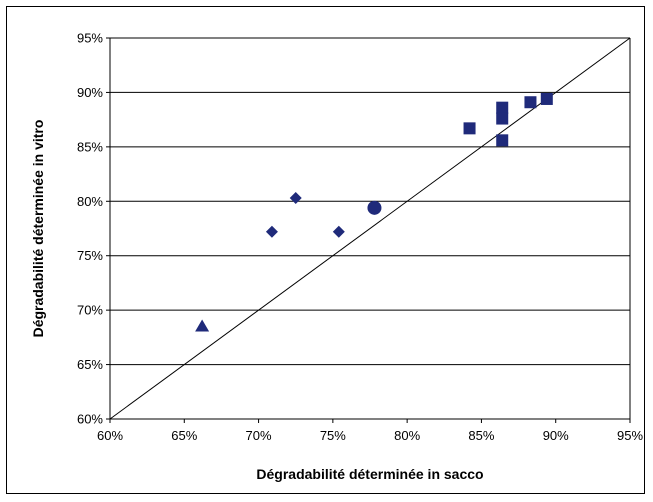 The image size is (653, 502). What do you see at coordinates (374, 207) in the screenshot?
I see `circle-point` at bounding box center [374, 207].